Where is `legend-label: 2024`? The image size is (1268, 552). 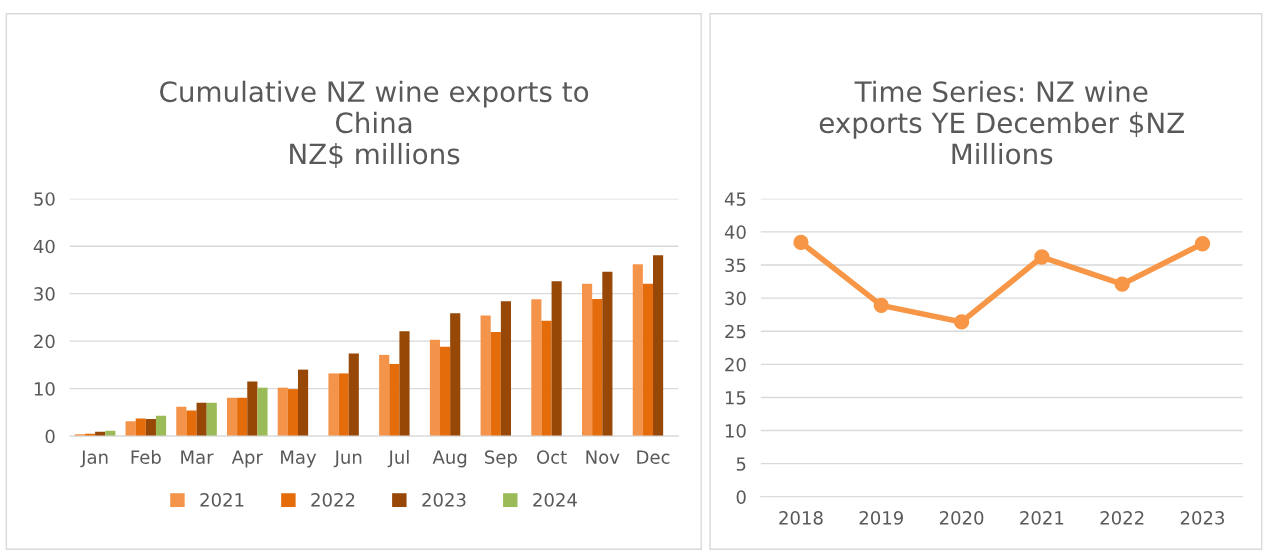
legend-label: 2024 is located at coordinates (555, 500).